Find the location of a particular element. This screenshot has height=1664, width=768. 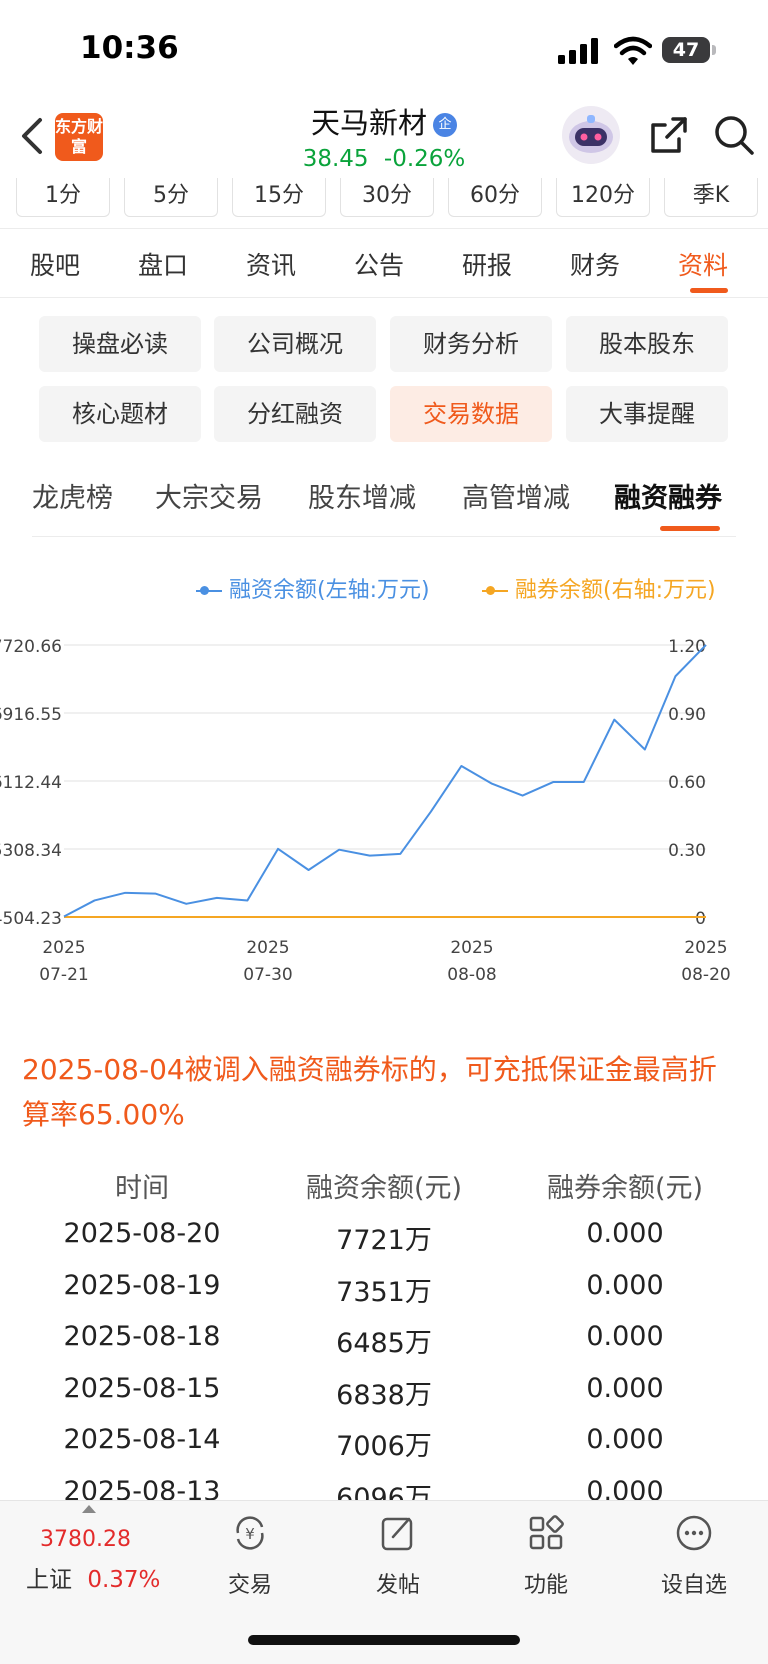

legend-margin-balance: 融资余额(左轴:万元) is located at coordinates (313, 588).